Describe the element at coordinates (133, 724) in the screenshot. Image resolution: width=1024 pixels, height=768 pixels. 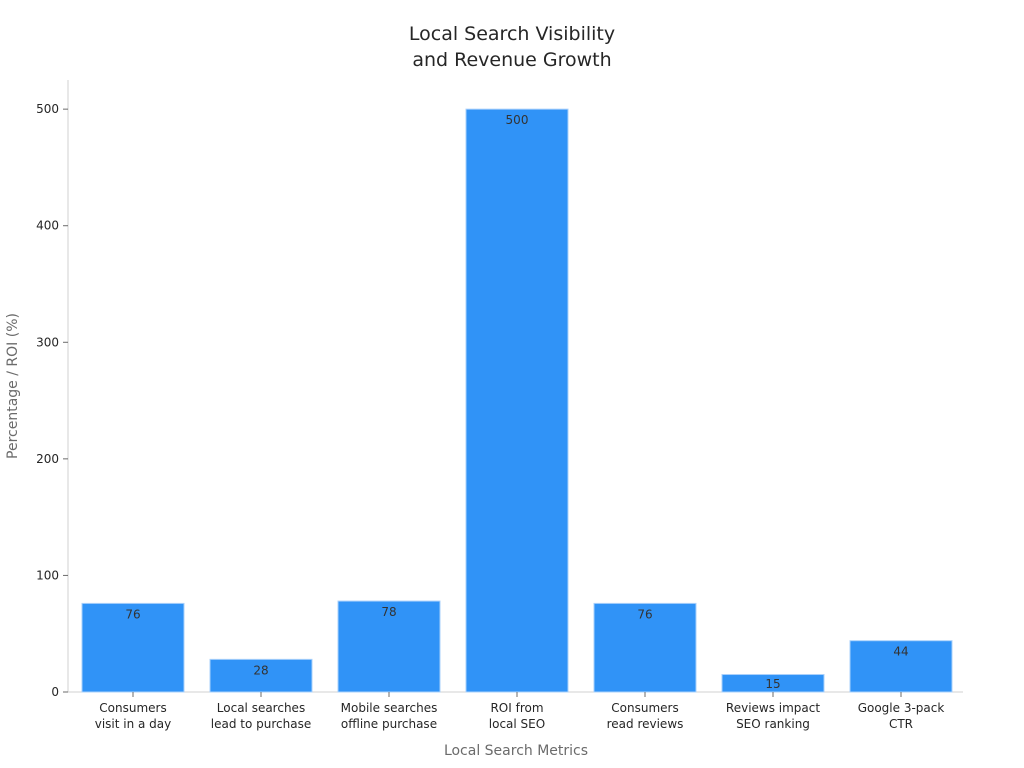
I see `x-tick-label: visit in a day` at that location.